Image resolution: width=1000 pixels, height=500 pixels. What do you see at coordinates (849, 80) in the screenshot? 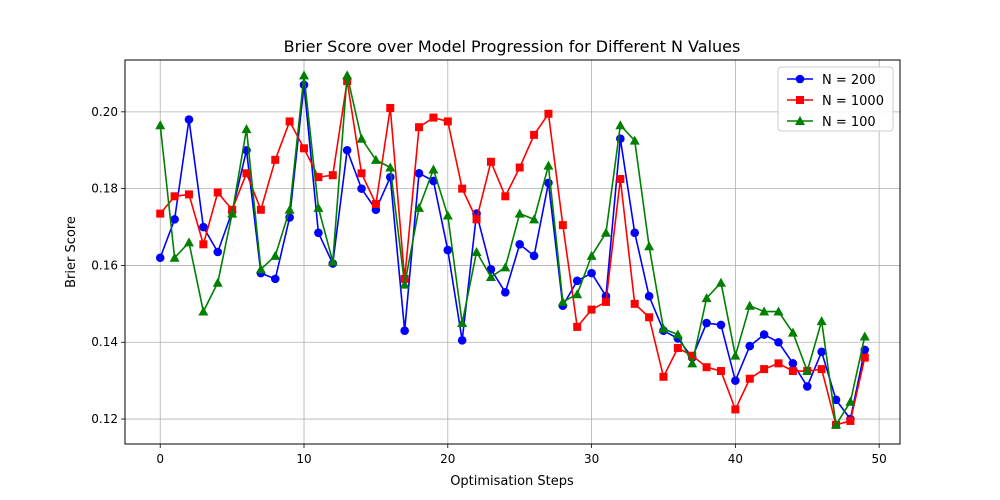
I see `legend-label: N = 200` at bounding box center [849, 80].